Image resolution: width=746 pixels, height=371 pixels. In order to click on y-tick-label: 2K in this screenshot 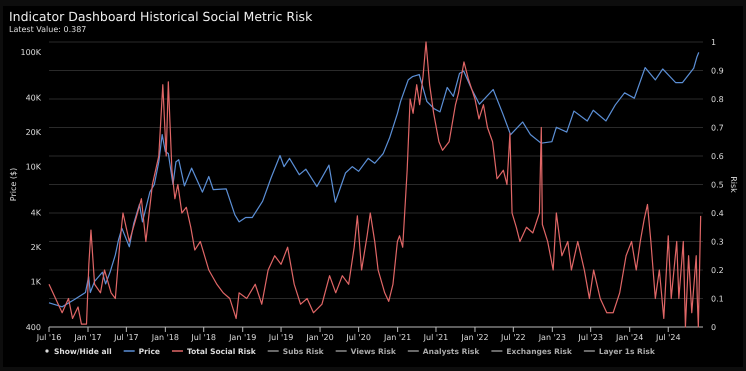, I will do `click(36, 247)`.